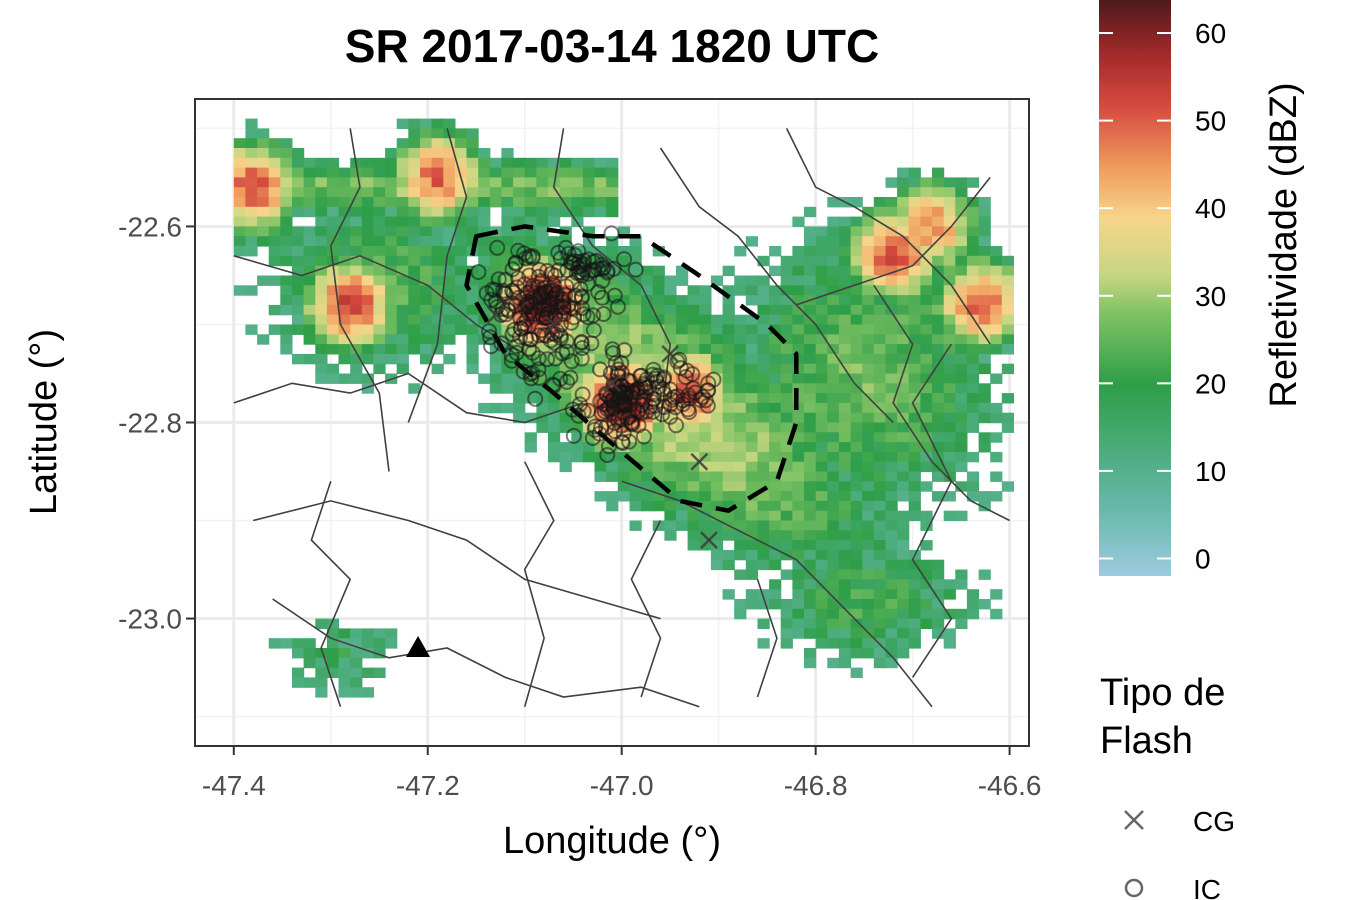 The width and height of the screenshot is (1350, 900). I want to click on flash-legend-title-line2: Flash, so click(1146, 741).